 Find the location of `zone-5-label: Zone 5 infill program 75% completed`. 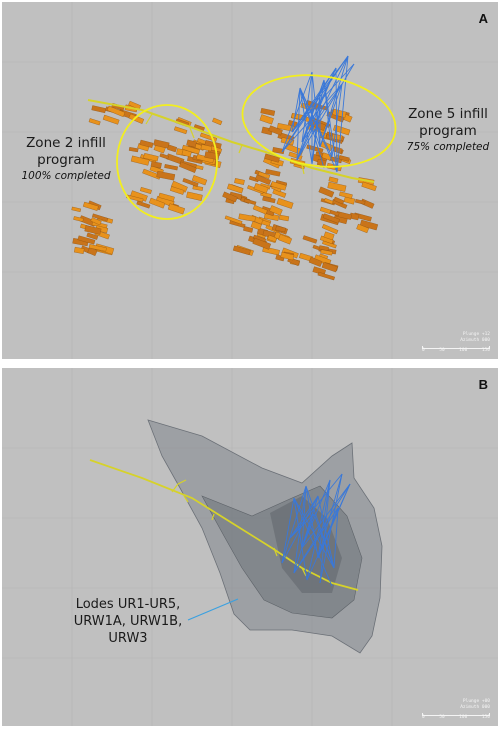

zone-5-label: Zone 5 infill program 75% completed is located at coordinates (448, 130).